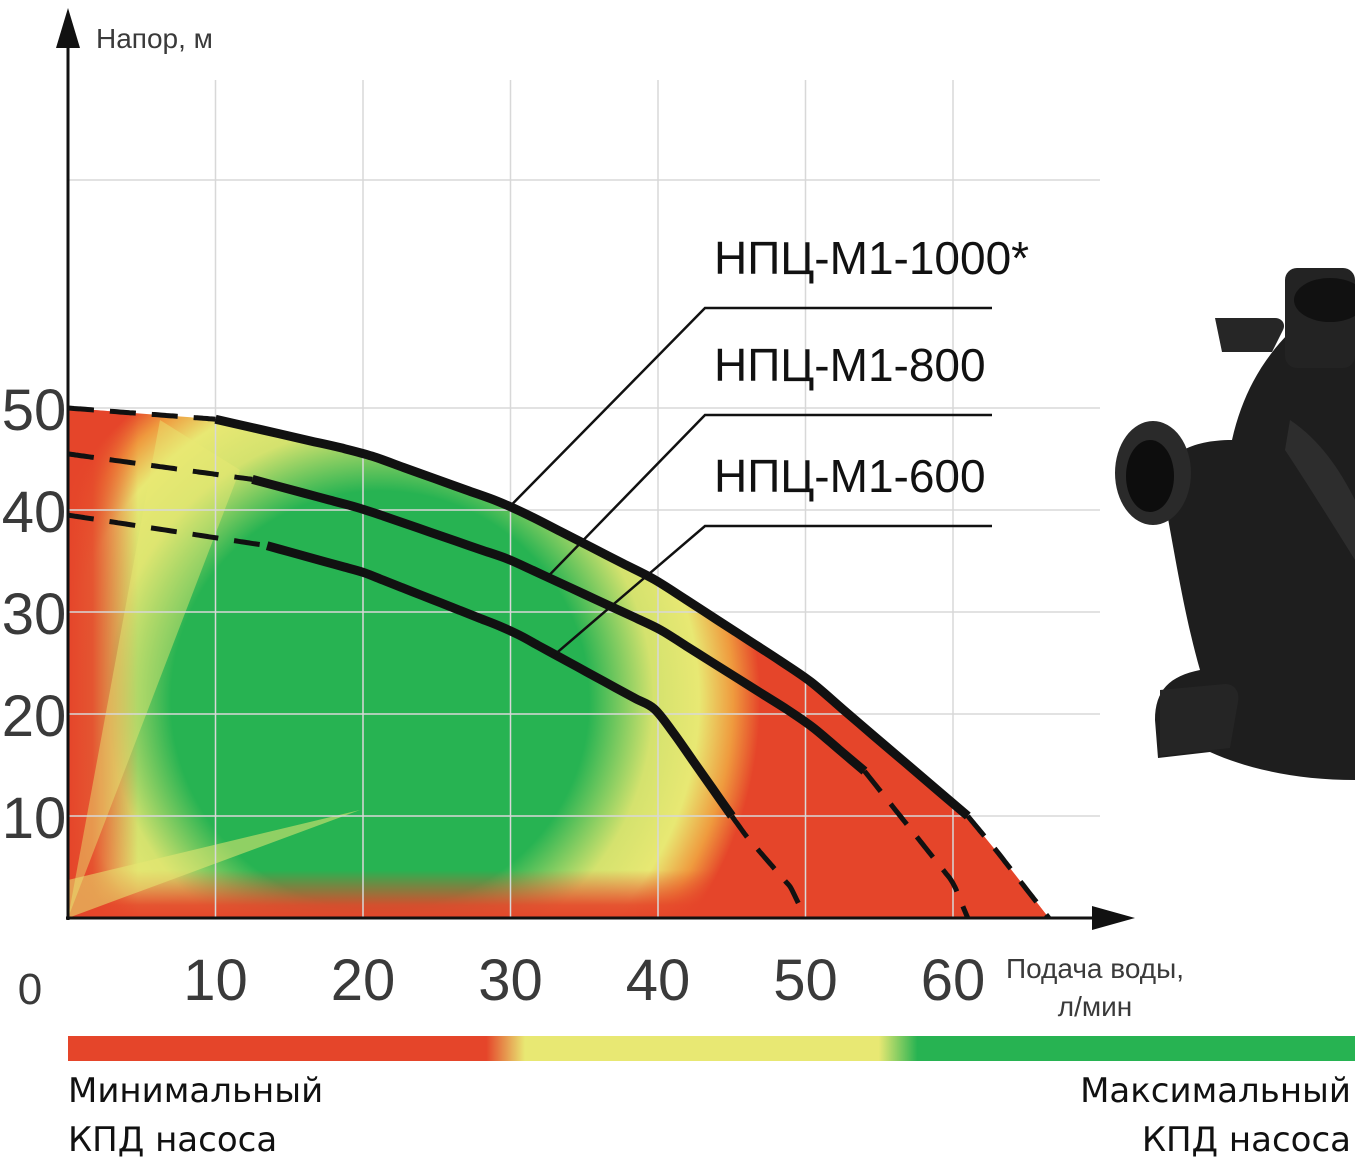 This screenshot has width=1355, height=1168. I want to click on x-tick-label: 20, so click(363, 980).